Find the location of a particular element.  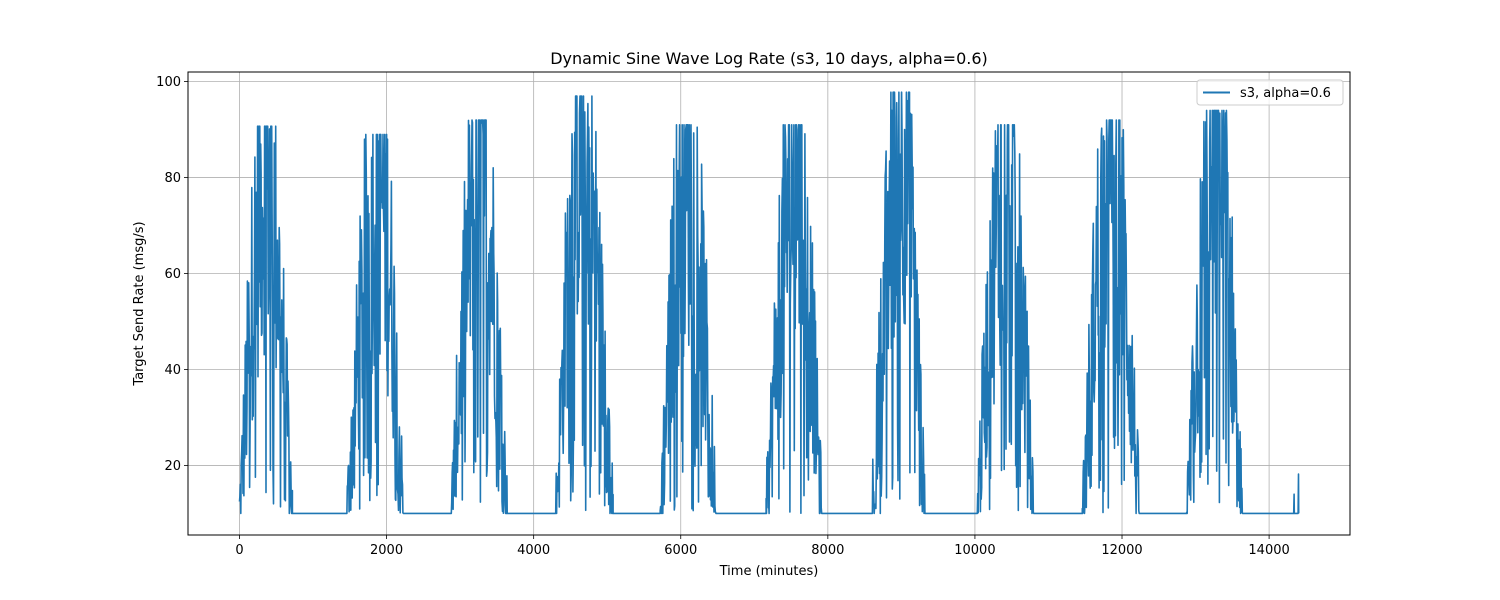

x-tick-label: 0 is located at coordinates (239, 550).